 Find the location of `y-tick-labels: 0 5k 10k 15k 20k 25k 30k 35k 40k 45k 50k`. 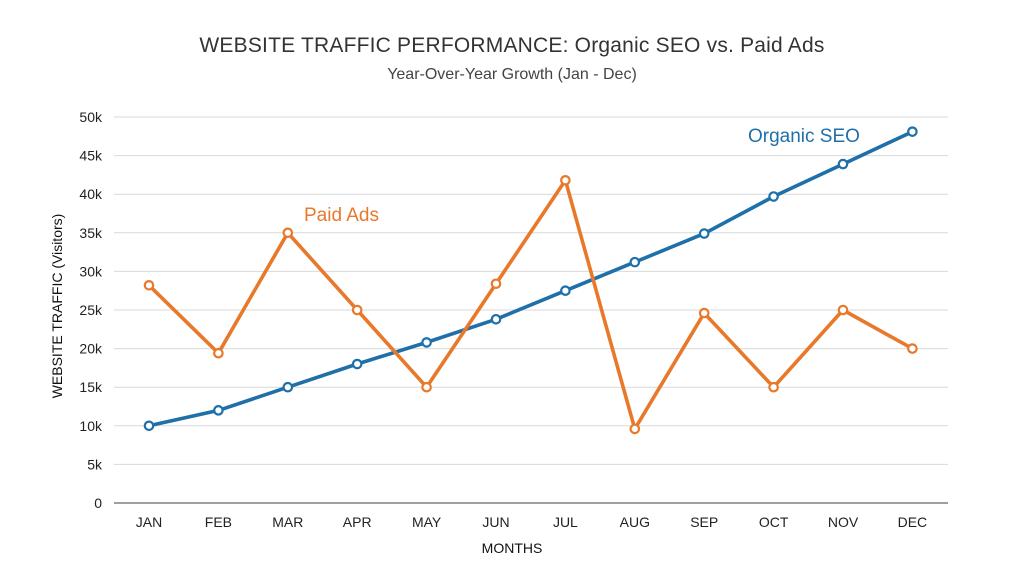

y-tick-labels: 0 5k 10k 15k 20k 25k 30k 35k 40k 45k 50k is located at coordinates (91, 310).